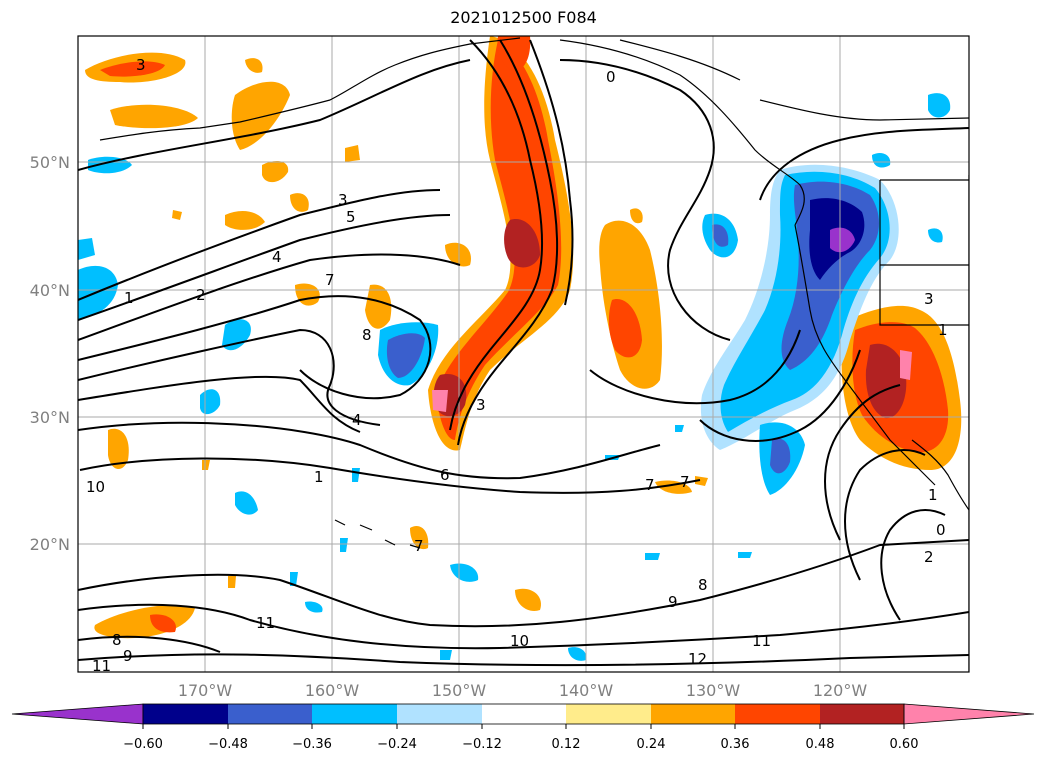 This screenshot has height=763, width=1047. What do you see at coordinates (586, 690) in the screenshot?
I see `lon-label: 140°W` at bounding box center [586, 690].